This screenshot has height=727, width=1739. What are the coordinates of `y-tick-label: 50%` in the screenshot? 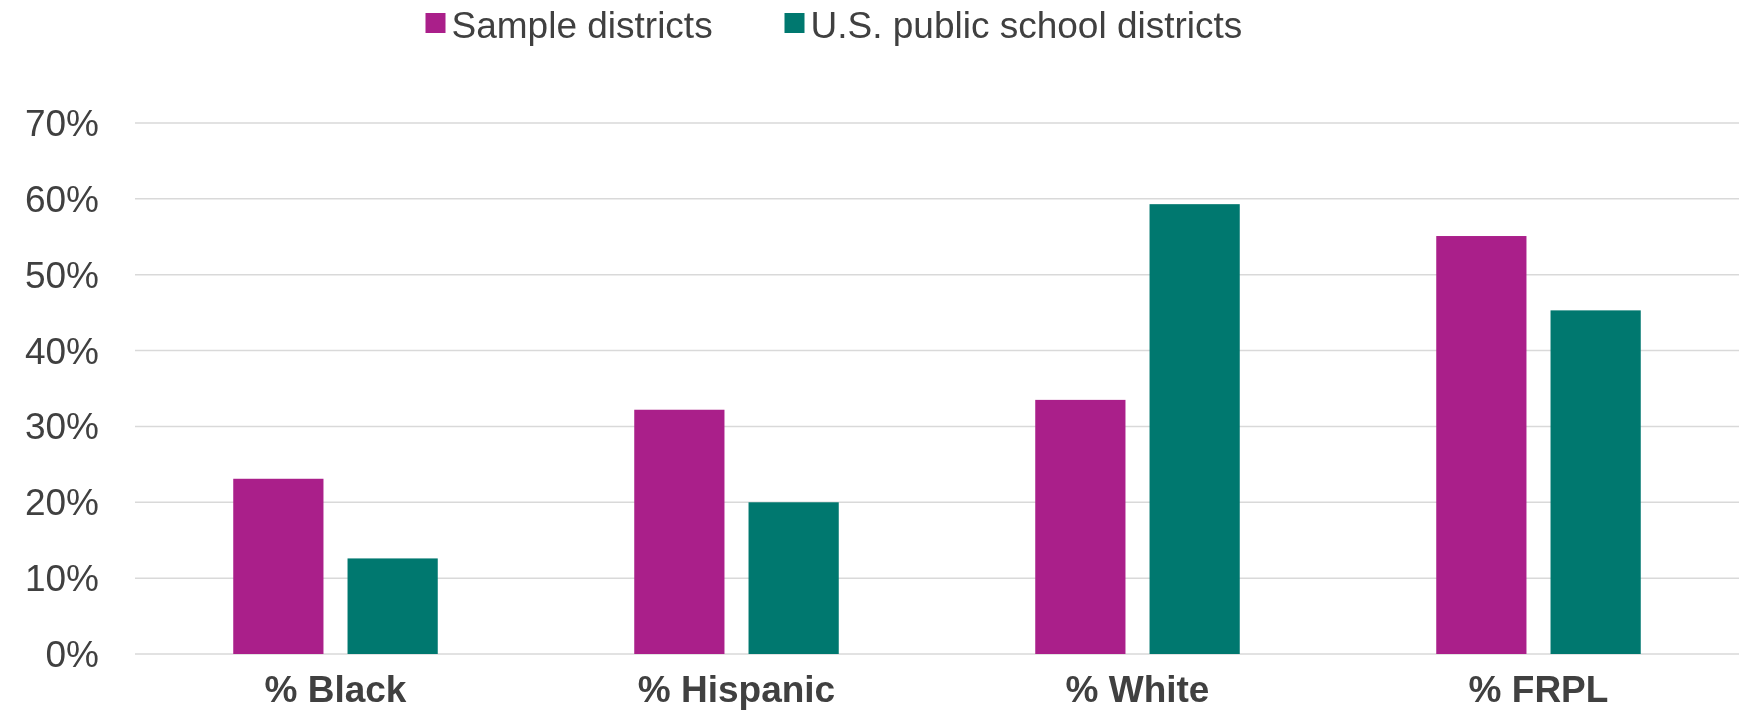 It's located at (61, 275).